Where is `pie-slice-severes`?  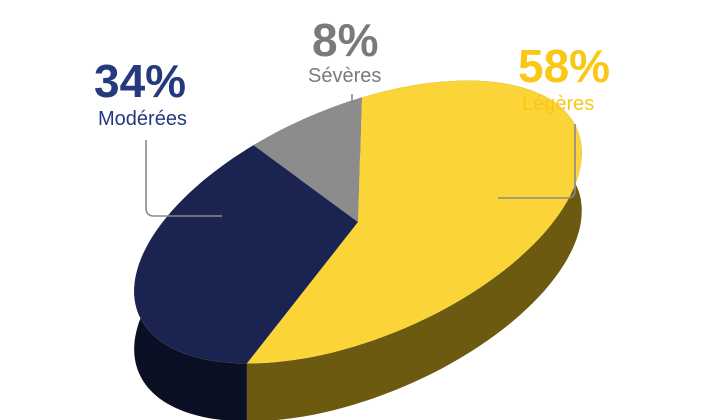
pie-slice-severes is located at coordinates (307, 159).